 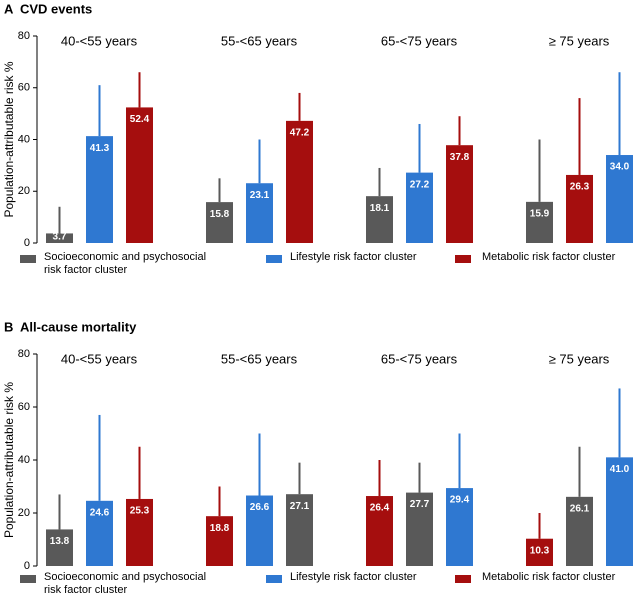 What do you see at coordinates (460, 157) in the screenshot?
I see `value-label: 37.8` at bounding box center [460, 157].